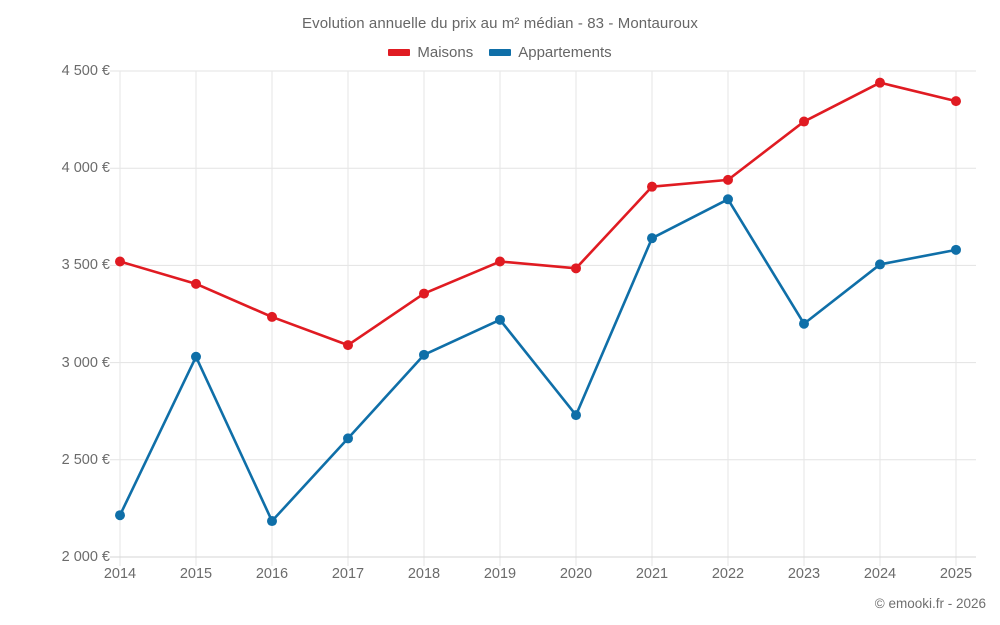 Image resolution: width=1000 pixels, height=625 pixels. What do you see at coordinates (85, 168) in the screenshot?
I see `y-axis-tick-label: 4 000 €` at bounding box center [85, 168].